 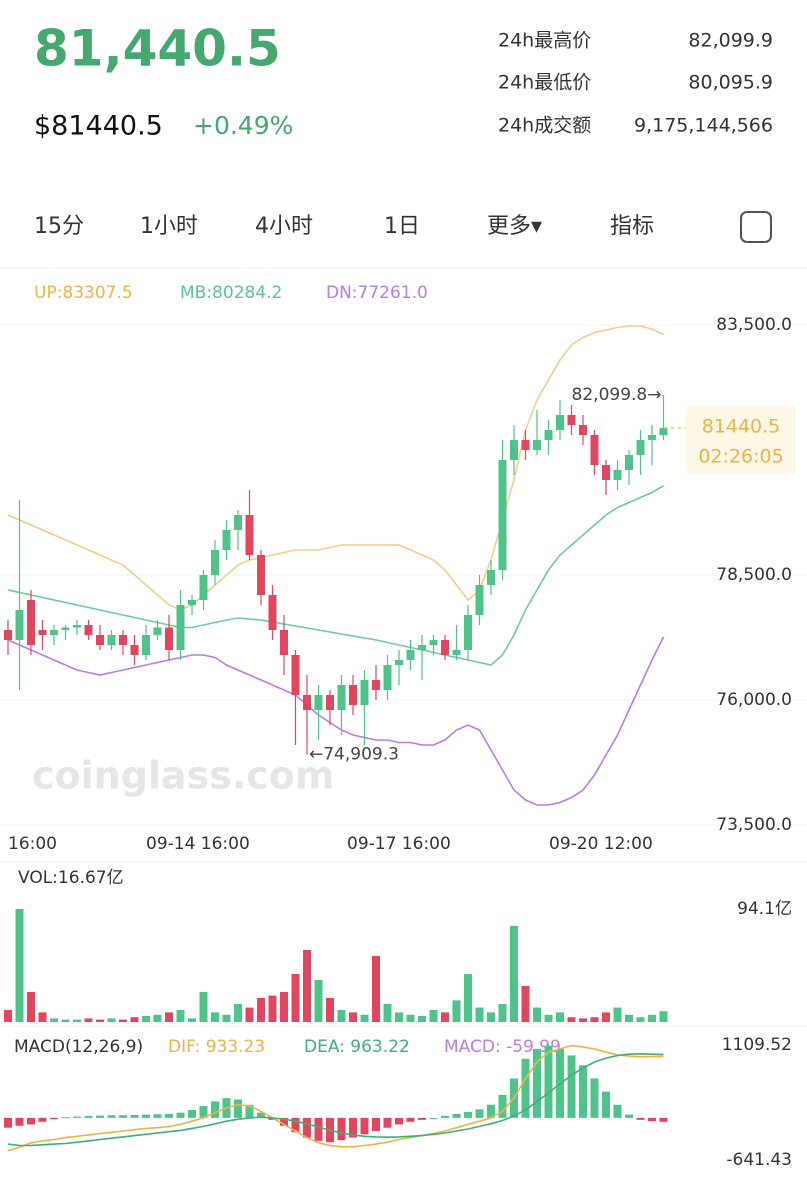 What do you see at coordinates (284, 226) in the screenshot?
I see `tab: 4小时` at bounding box center [284, 226].